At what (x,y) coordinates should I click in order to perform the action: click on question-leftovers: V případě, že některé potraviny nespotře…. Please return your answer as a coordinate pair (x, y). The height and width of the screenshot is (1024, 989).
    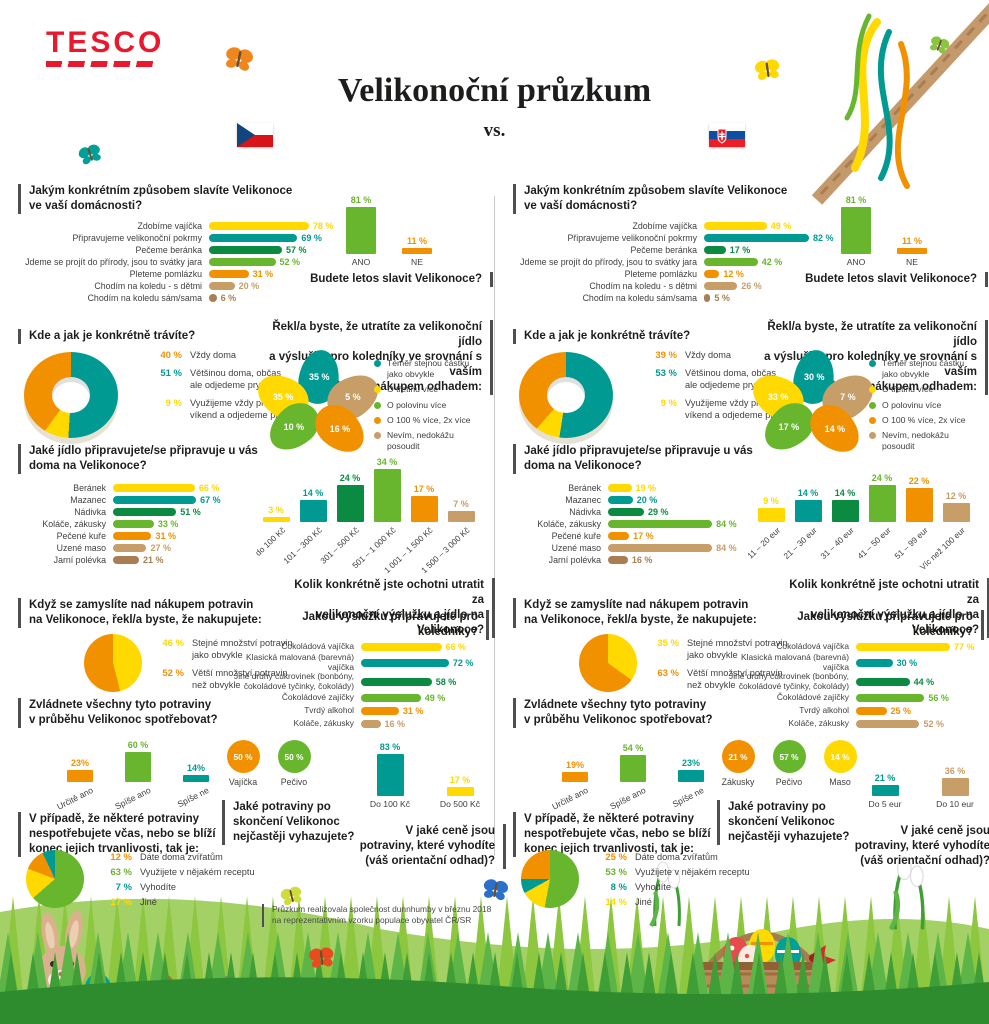
    Looking at the image, I should click on (153, 834).